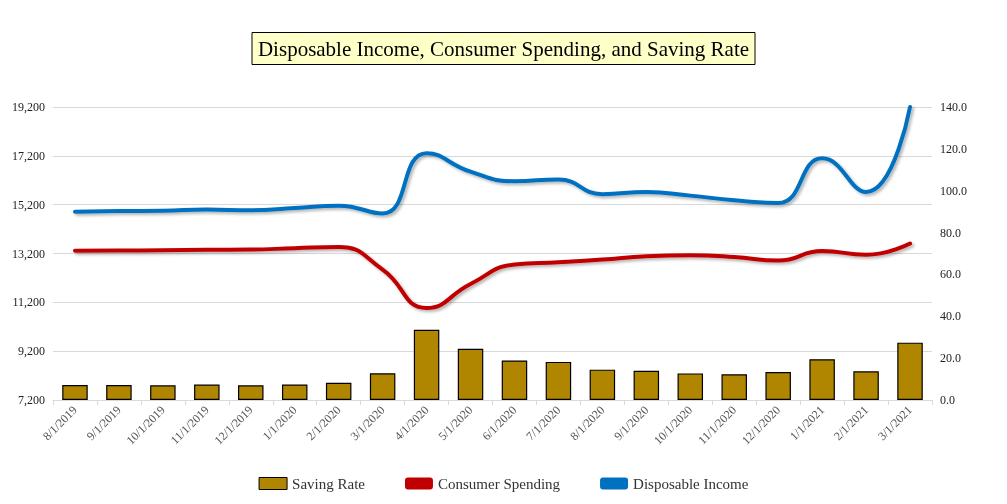 The image size is (1007, 504). Describe the element at coordinates (947, 400) in the screenshot. I see `y2-tick-label: 0.0` at that location.